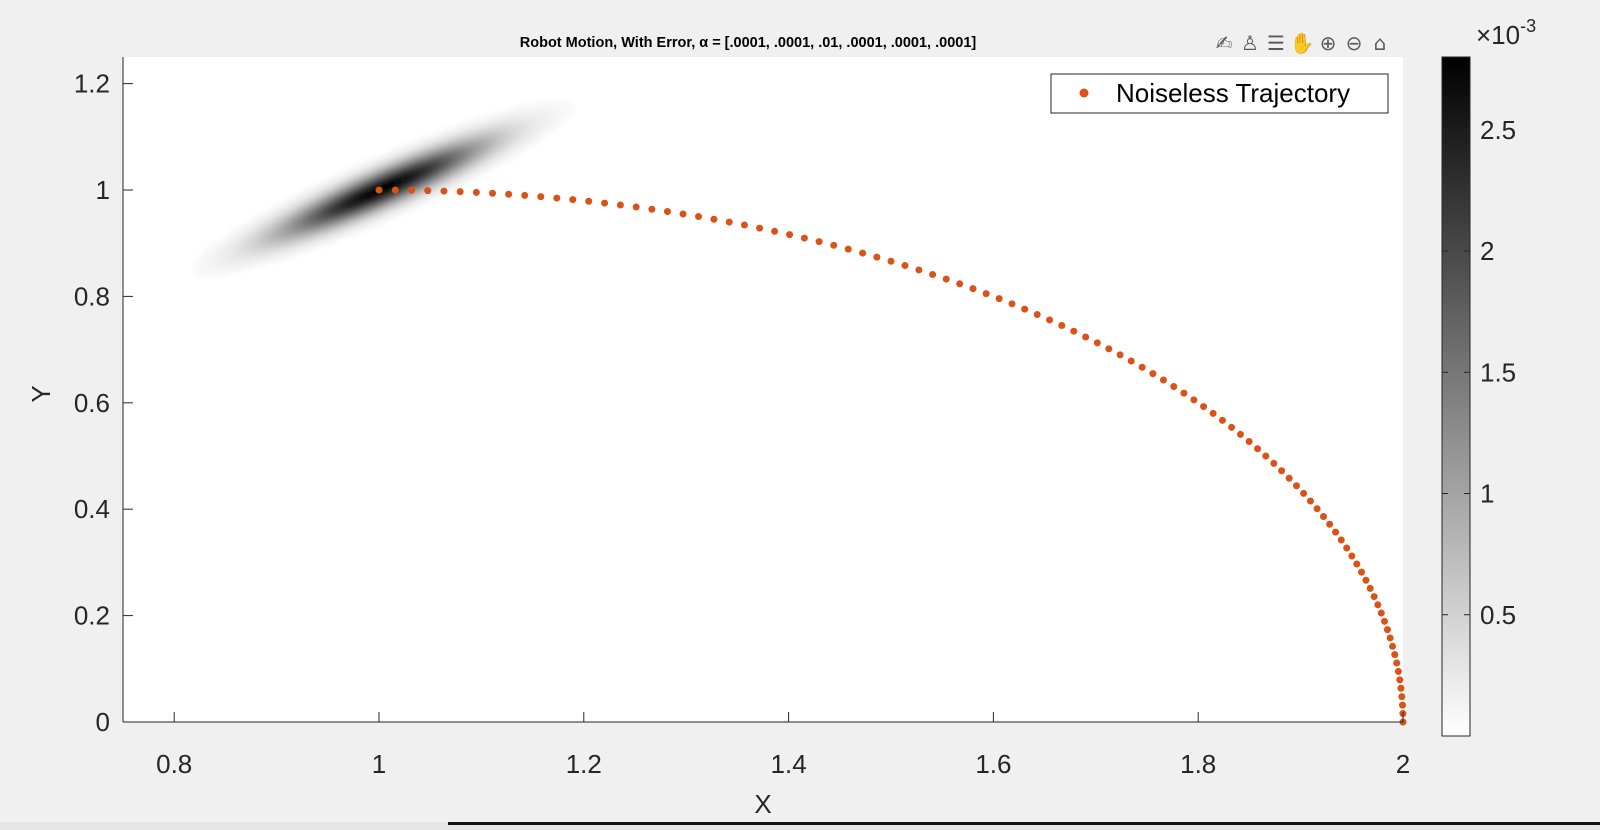 The height and width of the screenshot is (830, 1600). Describe the element at coordinates (1224, 43) in the screenshot. I see `brush-icon: ✍` at that location.